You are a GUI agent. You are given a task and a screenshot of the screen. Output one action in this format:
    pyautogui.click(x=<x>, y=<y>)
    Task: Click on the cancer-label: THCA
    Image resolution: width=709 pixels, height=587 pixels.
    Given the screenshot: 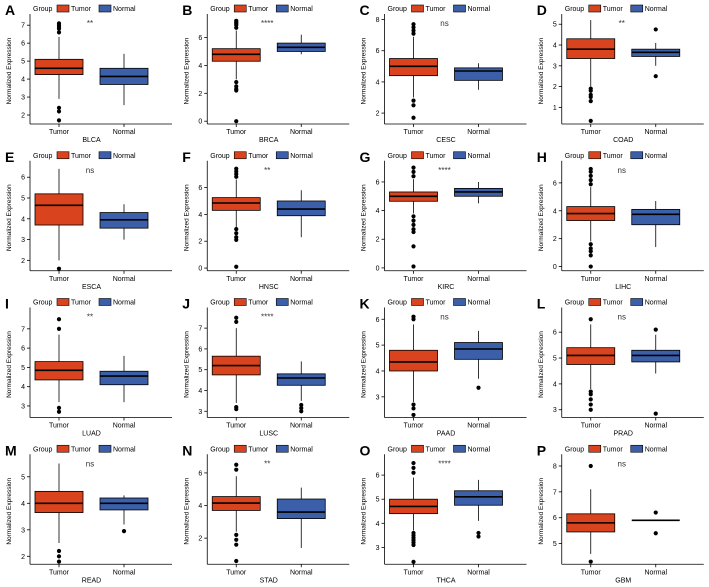 What is the action you would take?
    pyautogui.click(x=445, y=580)
    